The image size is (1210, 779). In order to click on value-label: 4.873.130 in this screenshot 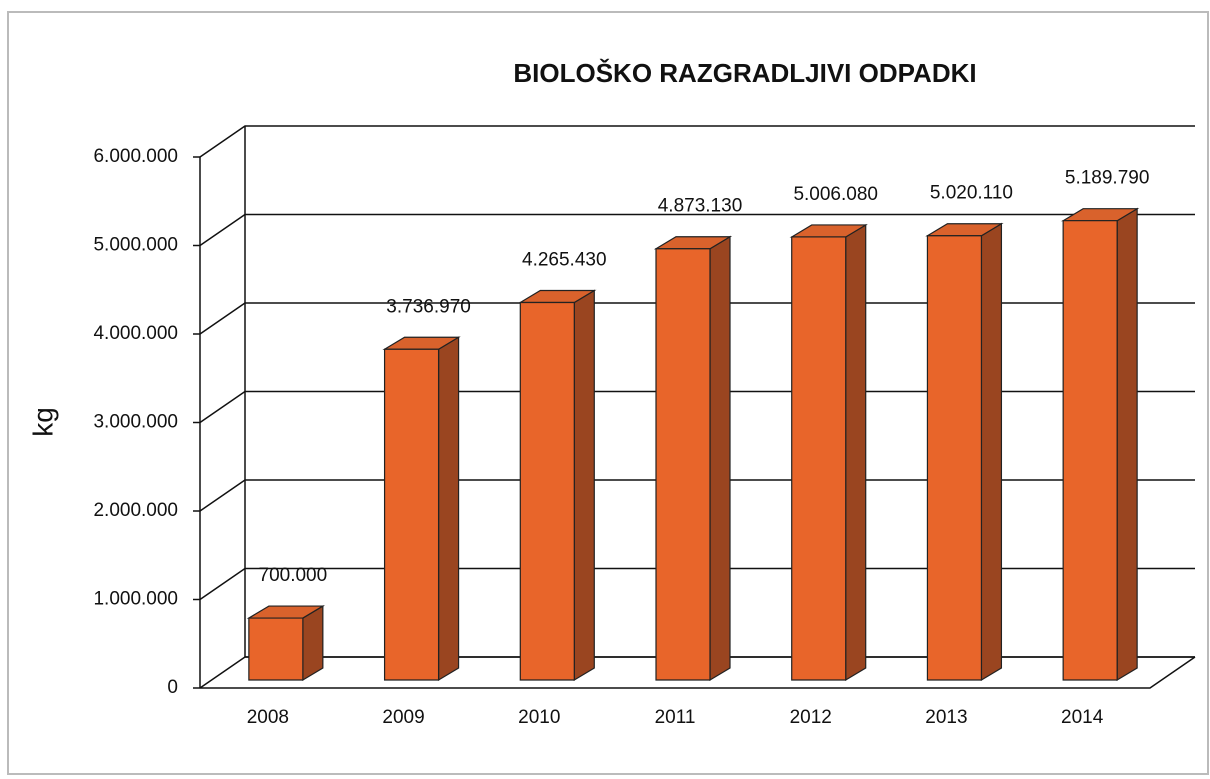, I will do `click(700, 206)`.